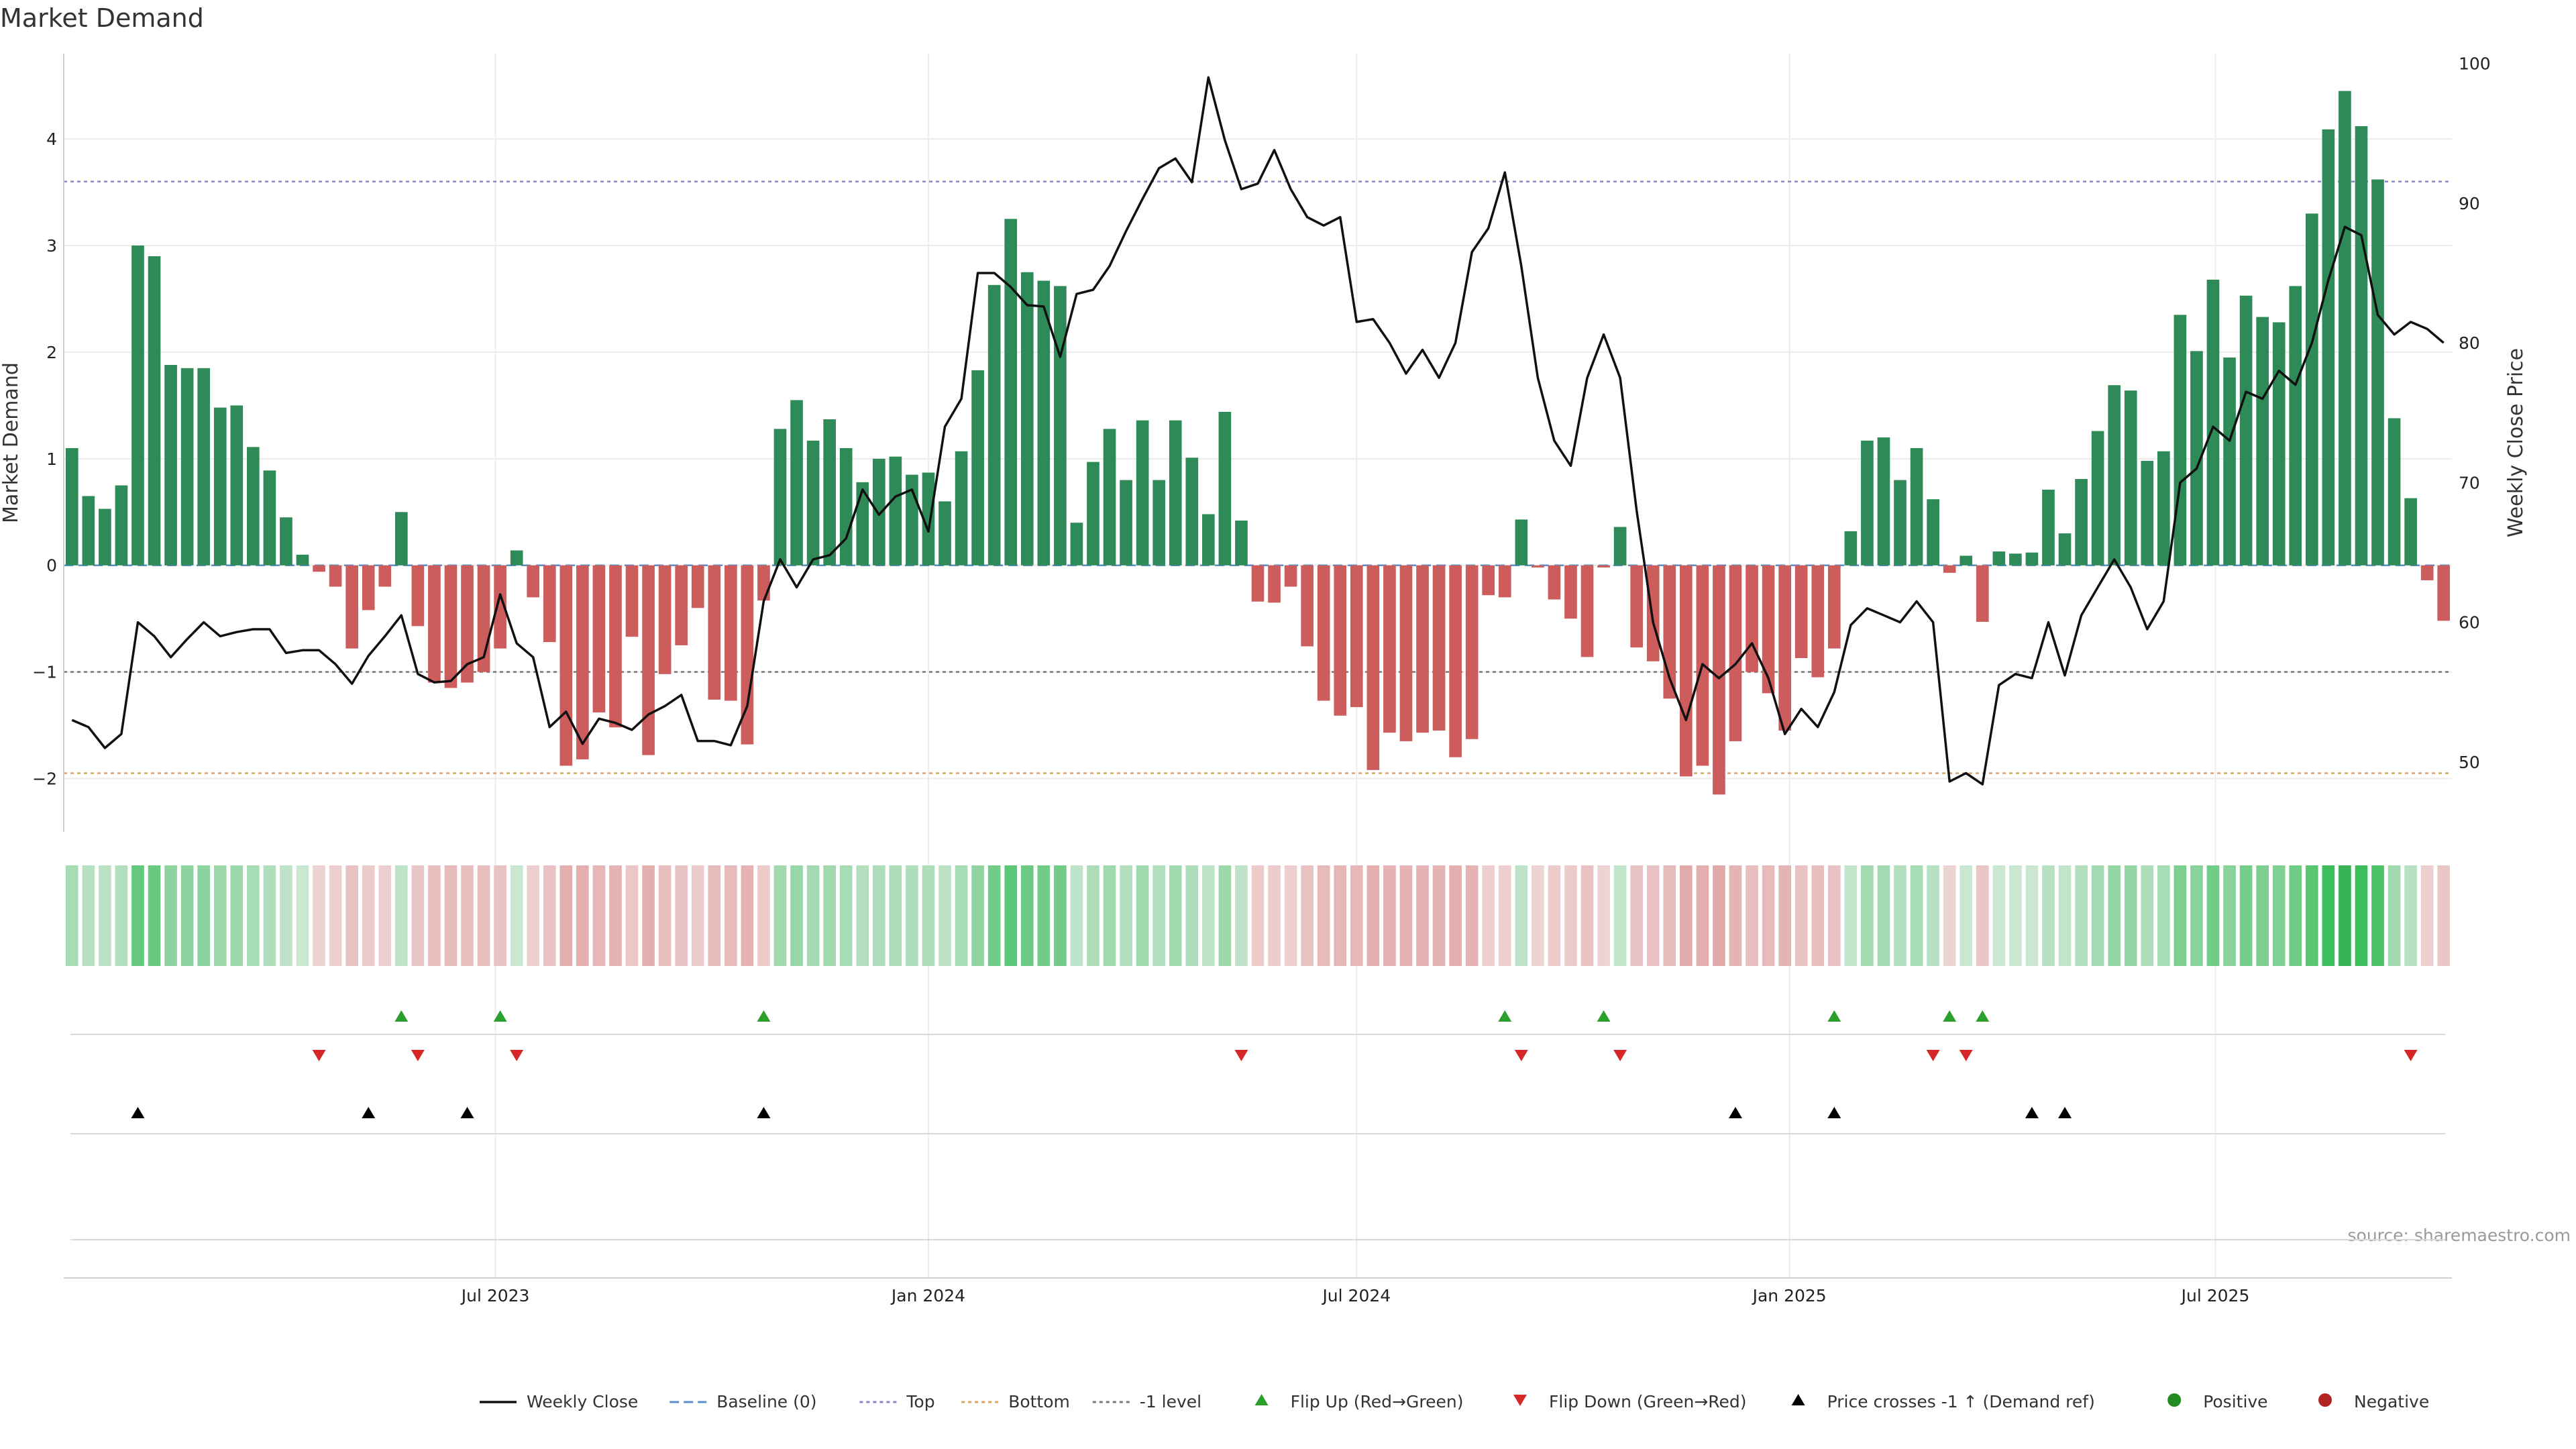 This screenshot has height=1449, width=2576. What do you see at coordinates (2469, 343) in the screenshot?
I see `y2-tick-label: 80` at bounding box center [2469, 343].